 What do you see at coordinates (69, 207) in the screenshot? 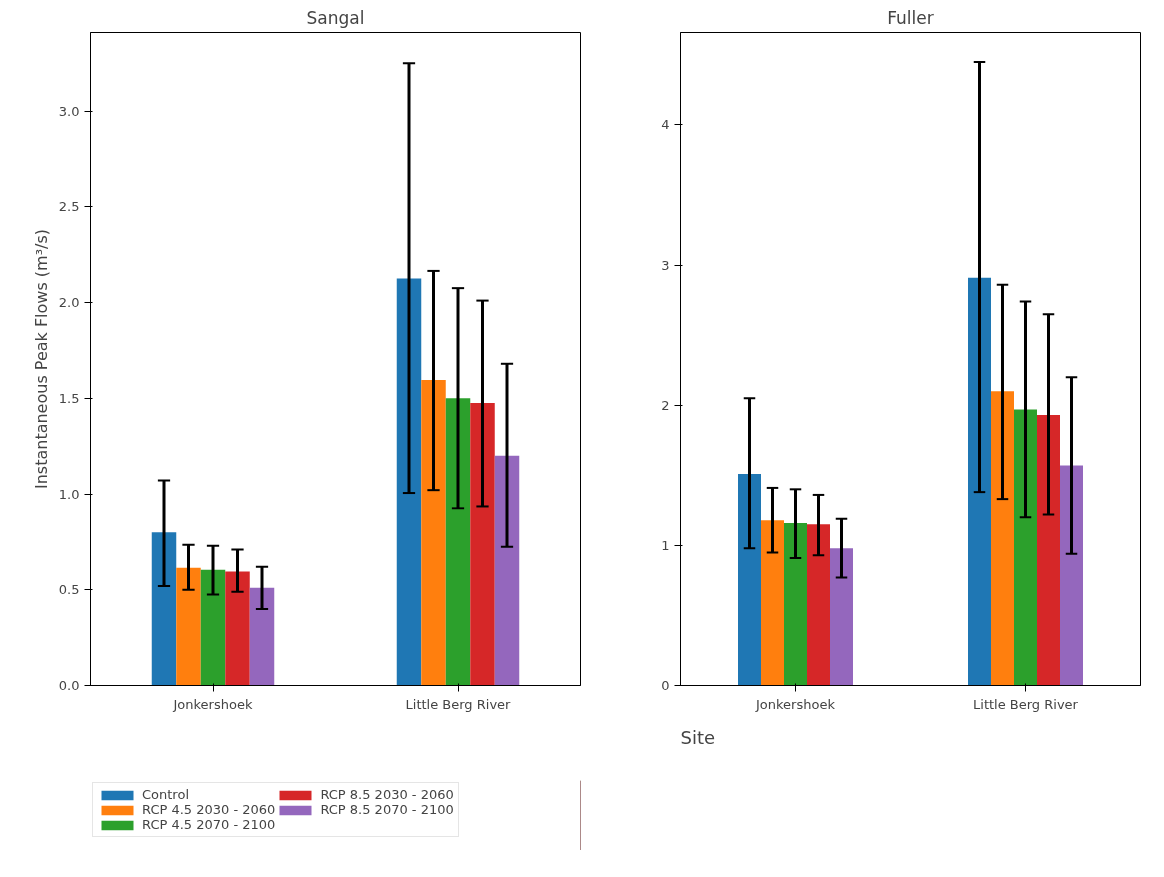
I see `y-tick-label: 2.5` at bounding box center [69, 207].